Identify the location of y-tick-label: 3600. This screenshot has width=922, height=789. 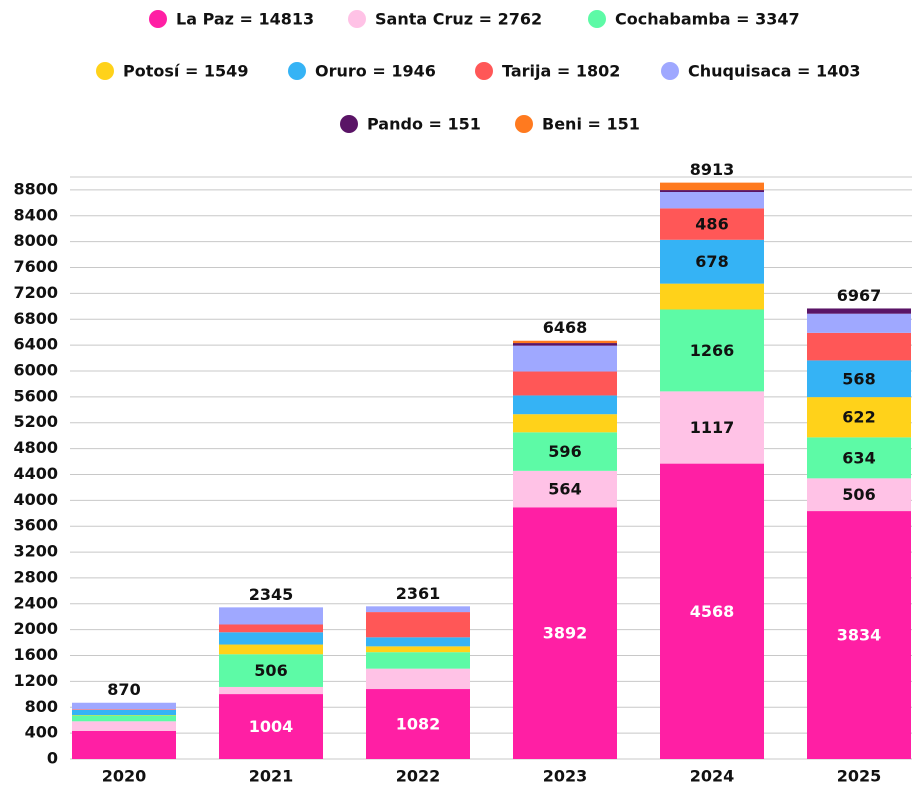
(35, 525).